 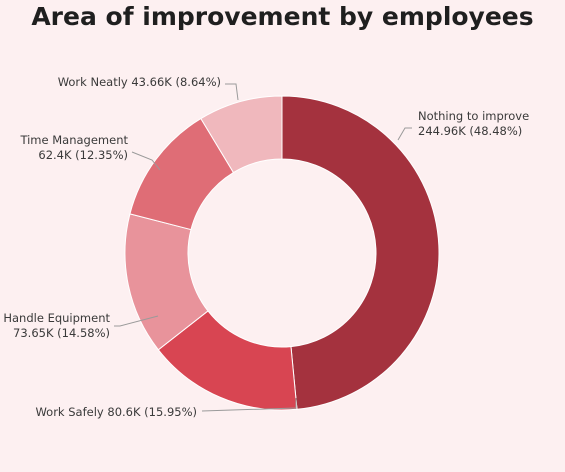 I want to click on leader-line-work-safely, so click(x=249, y=405).